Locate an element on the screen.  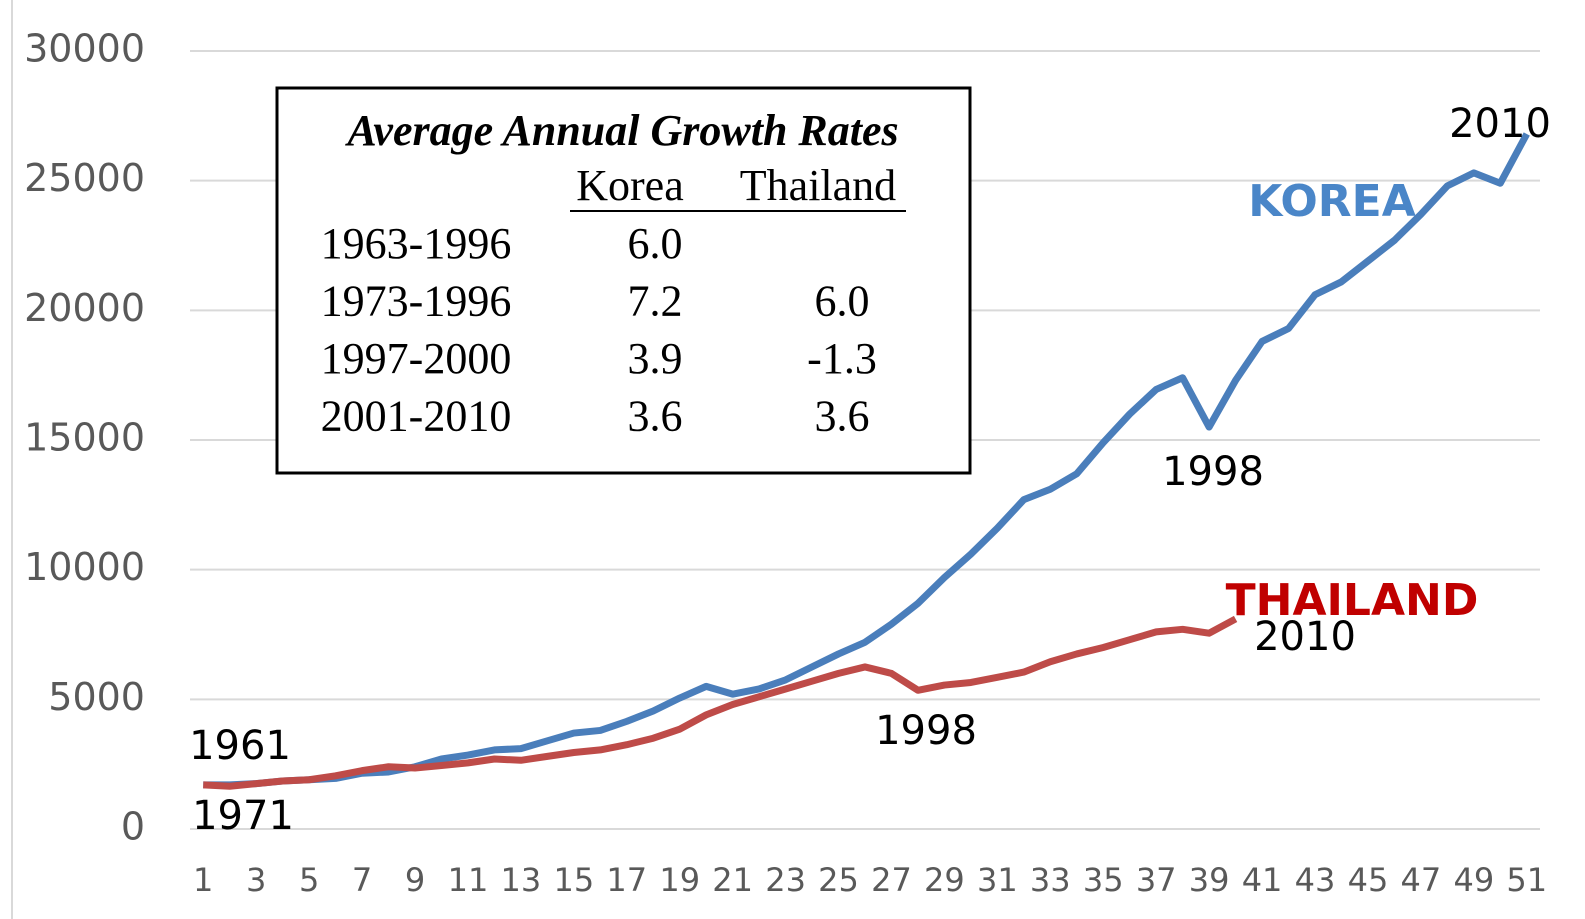
y-tick-label: 0 is located at coordinates (133, 827).